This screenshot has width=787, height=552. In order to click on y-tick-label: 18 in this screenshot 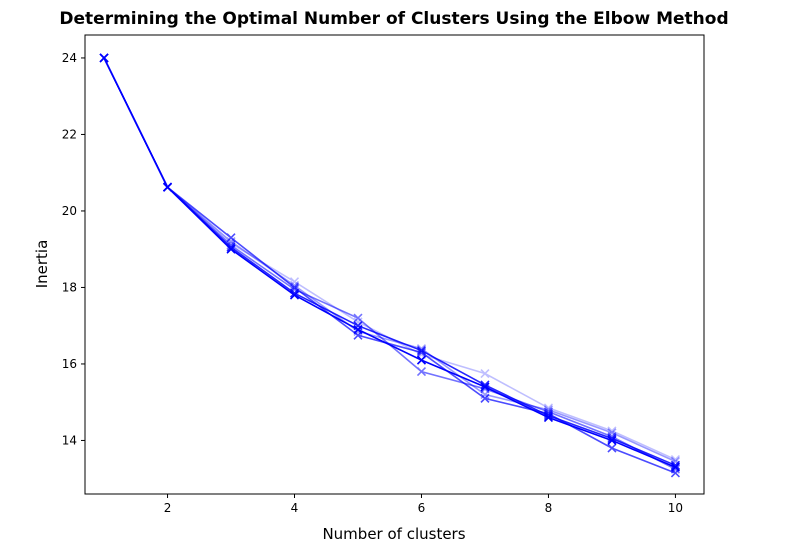, I will do `click(69, 287)`.